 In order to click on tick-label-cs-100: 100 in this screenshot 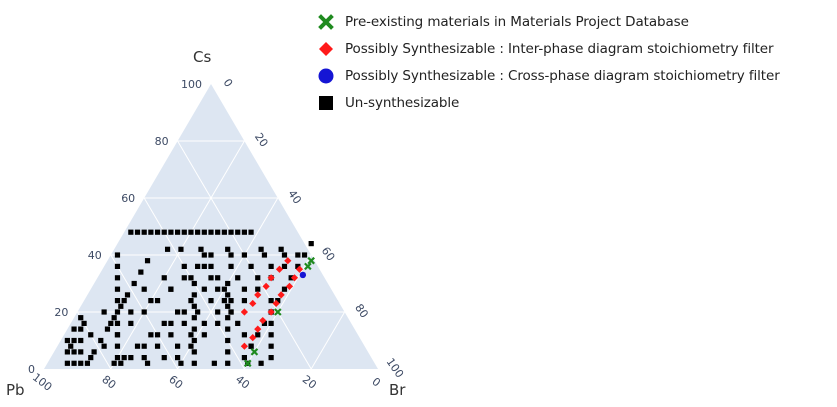, I will do `click(191, 84)`.